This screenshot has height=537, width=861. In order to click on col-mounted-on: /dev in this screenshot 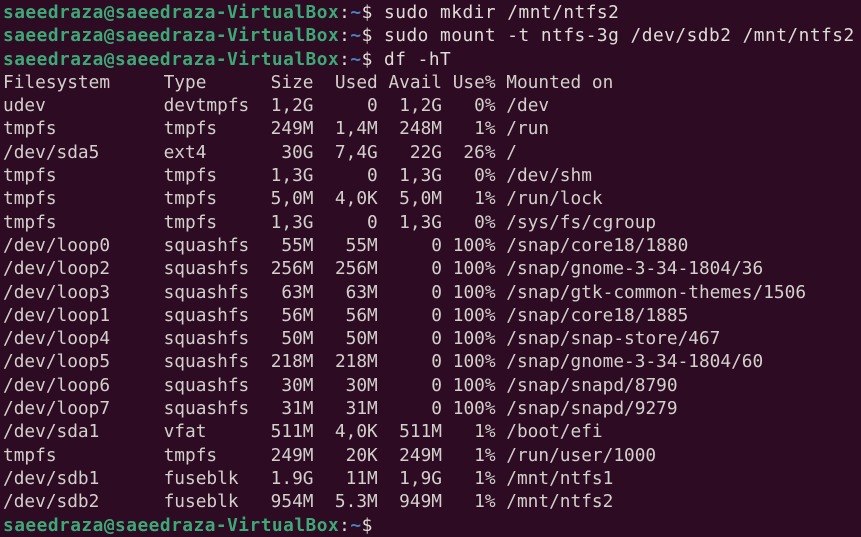, I will do `click(528, 106)`.